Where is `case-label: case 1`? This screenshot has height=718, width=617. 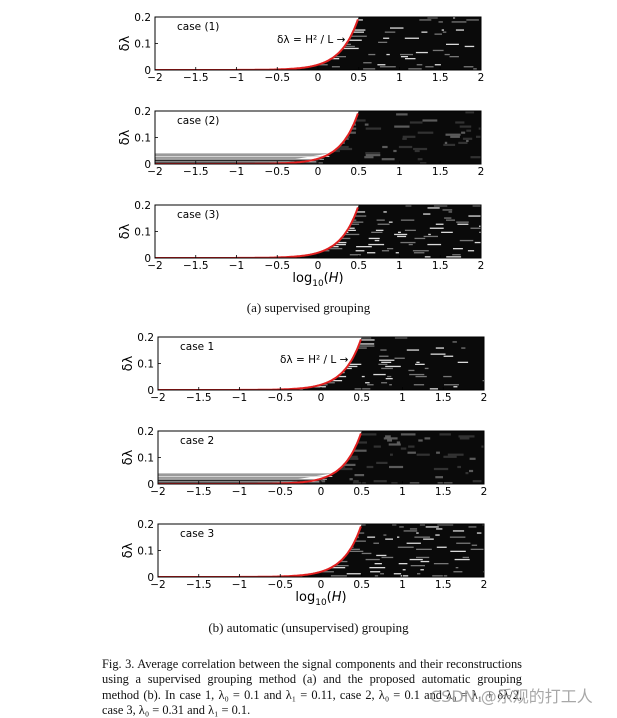
case-label: case 1 is located at coordinates (197, 347).